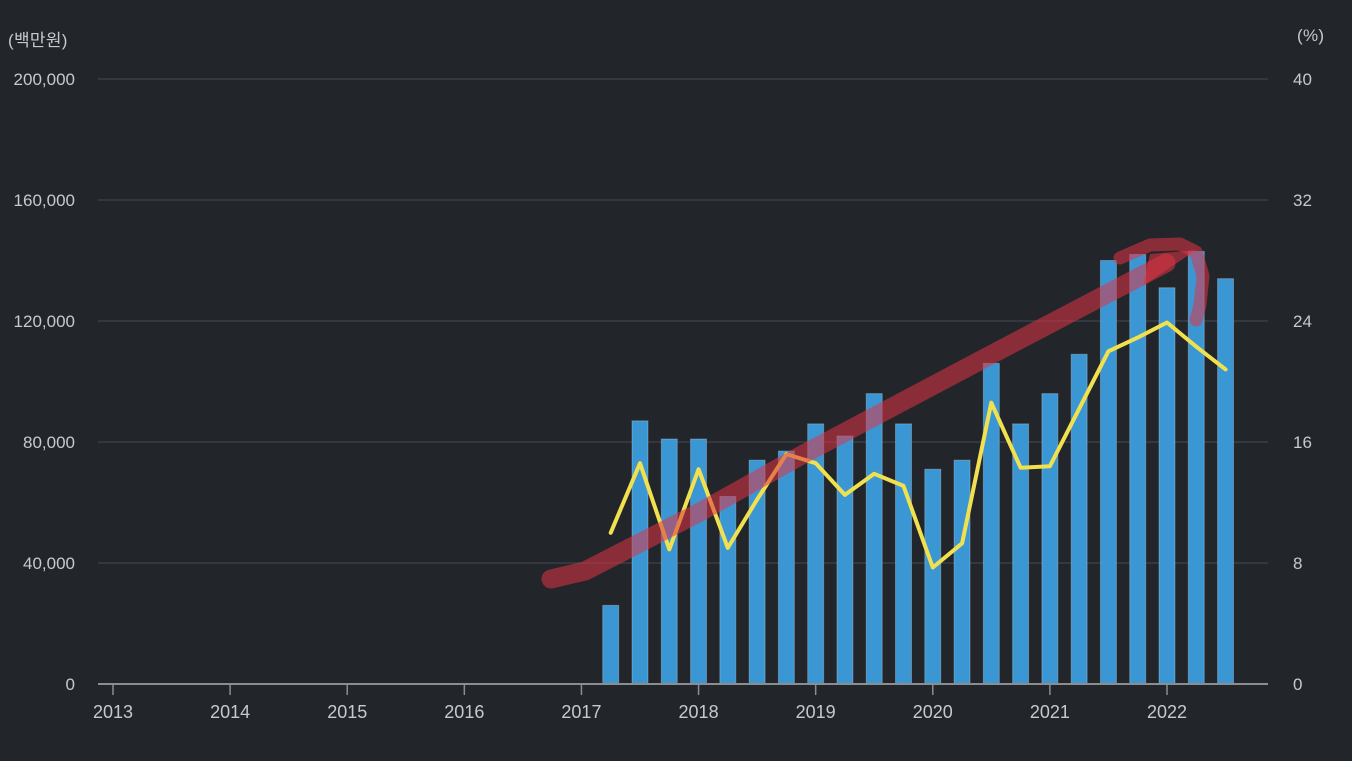  What do you see at coordinates (1169, 268) in the screenshot?
I see `arrow-annotation-tip` at bounding box center [1169, 268].